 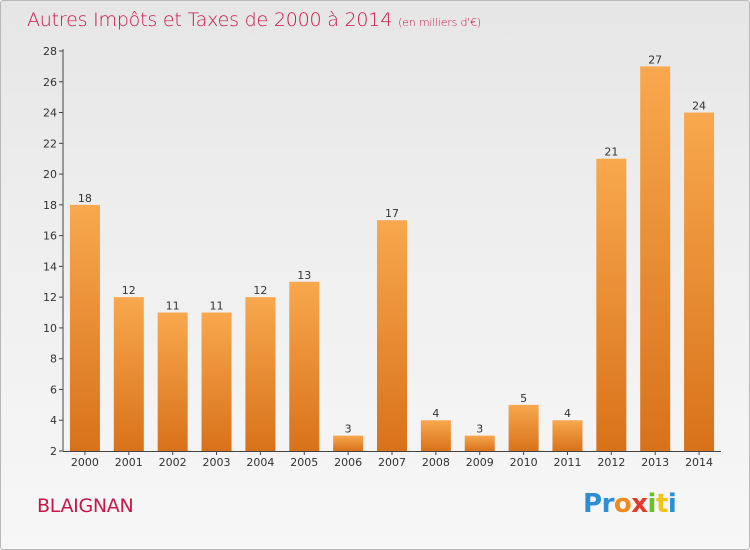 What do you see at coordinates (85, 198) in the screenshot?
I see `bar-value-label: 18` at bounding box center [85, 198].